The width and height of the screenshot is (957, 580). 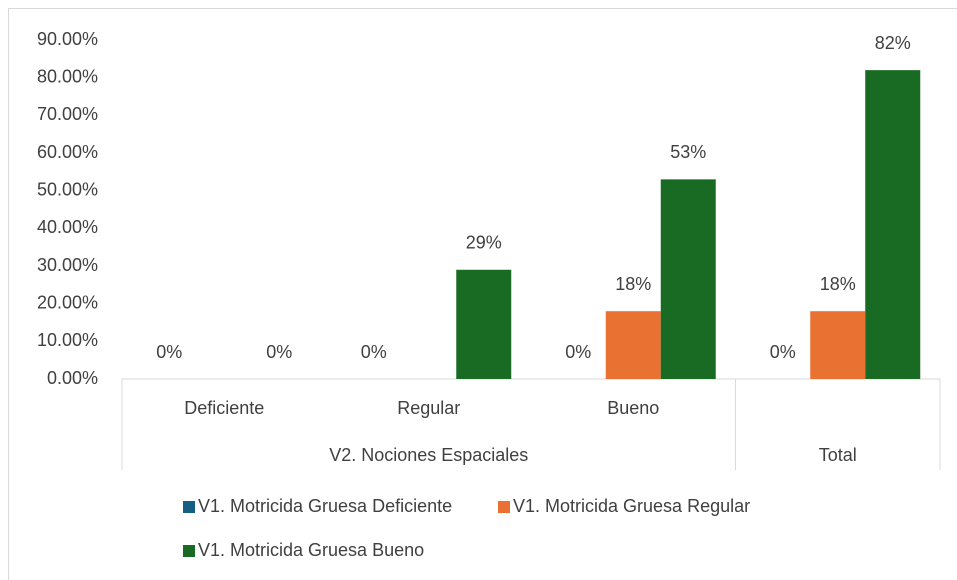 What do you see at coordinates (67, 39) in the screenshot?
I see `y-tick-label: 90.00%` at bounding box center [67, 39].